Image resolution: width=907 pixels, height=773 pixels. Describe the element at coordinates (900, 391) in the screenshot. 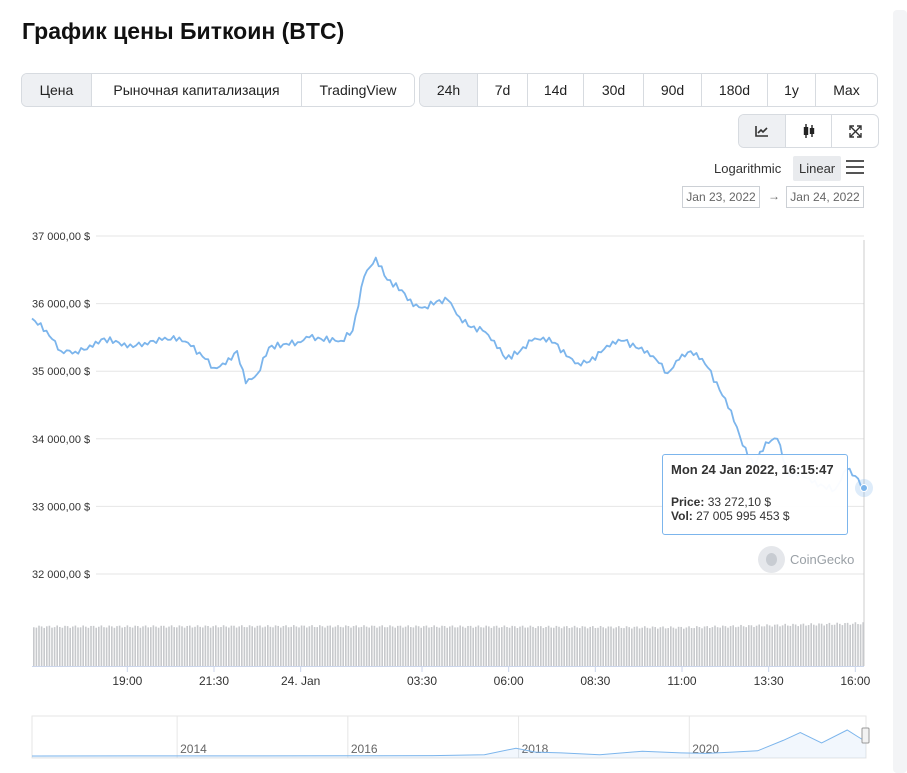

I see `page-scrollbar` at that location.